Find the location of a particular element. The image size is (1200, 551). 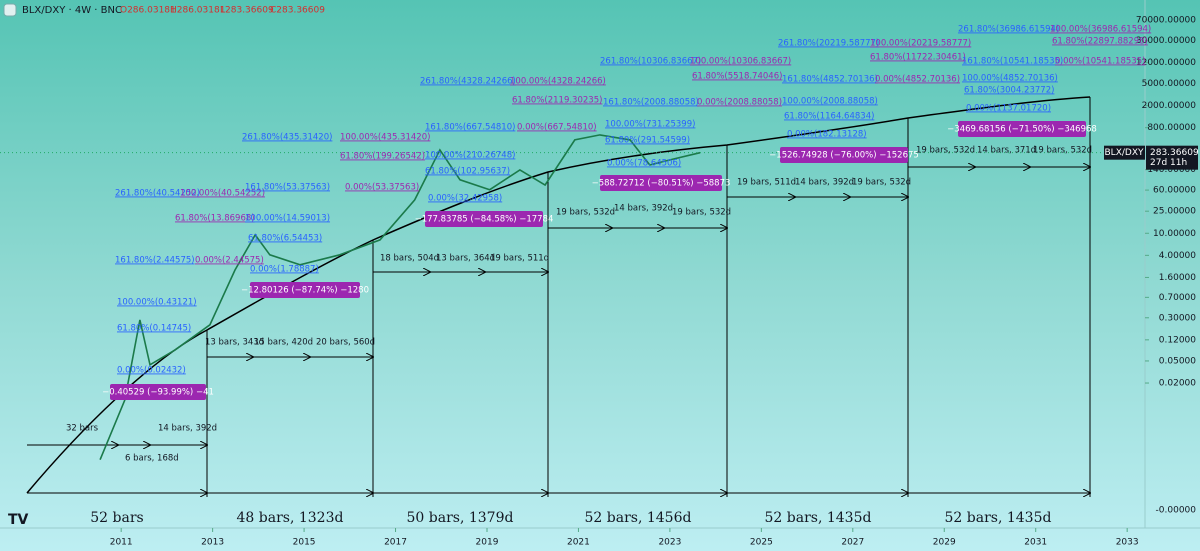

fib-label: 61.80%(11722.30461) is located at coordinates (918, 58).